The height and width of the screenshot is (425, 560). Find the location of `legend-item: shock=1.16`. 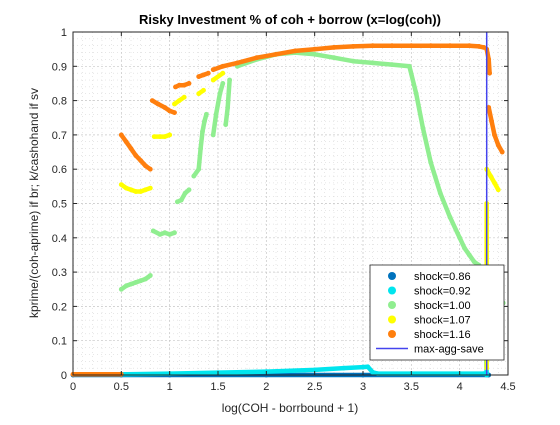

legend-item: shock=1.16 is located at coordinates (429, 335).